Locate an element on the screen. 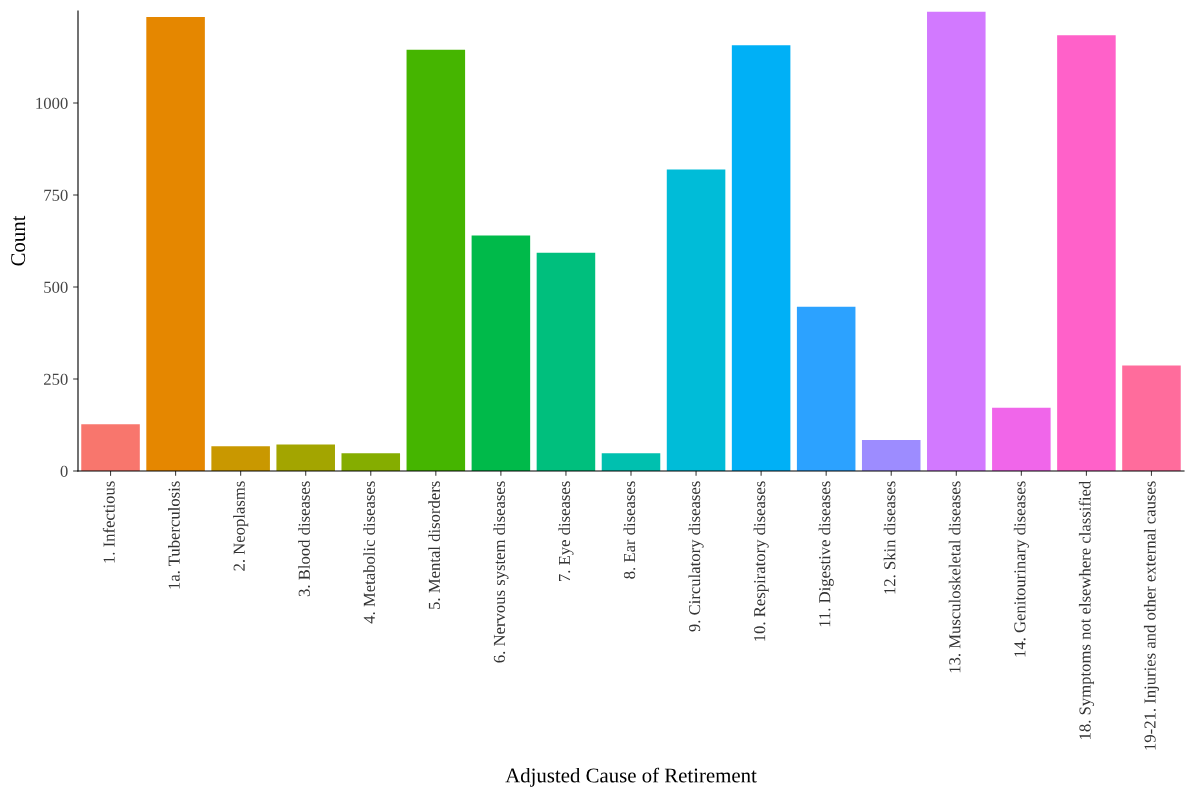 This screenshot has height=790, width=1186. y-axis-title: Count is located at coordinates (18, 240).